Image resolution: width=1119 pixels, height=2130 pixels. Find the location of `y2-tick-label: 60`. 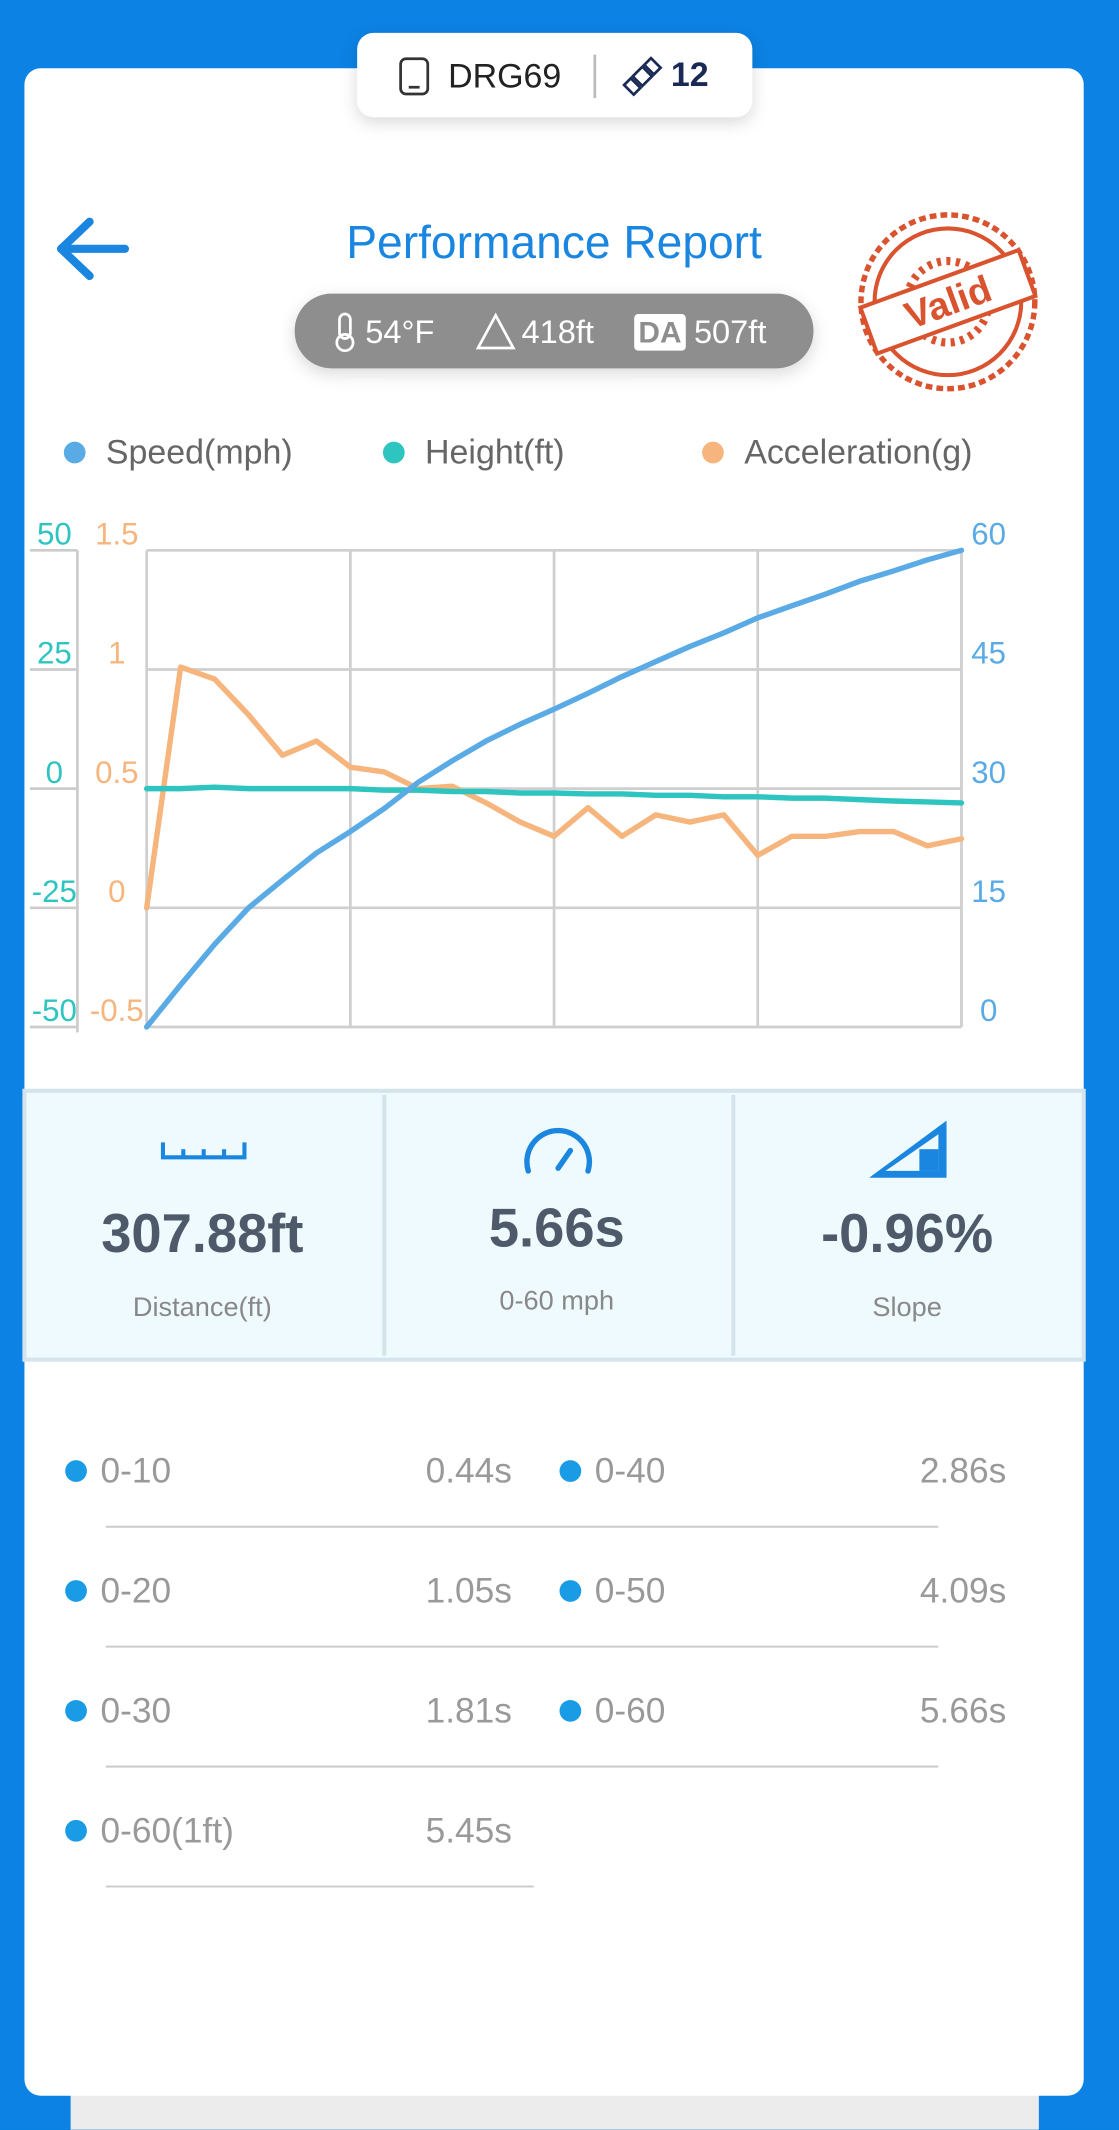

y2-tick-label: 60 is located at coordinates (988, 534).